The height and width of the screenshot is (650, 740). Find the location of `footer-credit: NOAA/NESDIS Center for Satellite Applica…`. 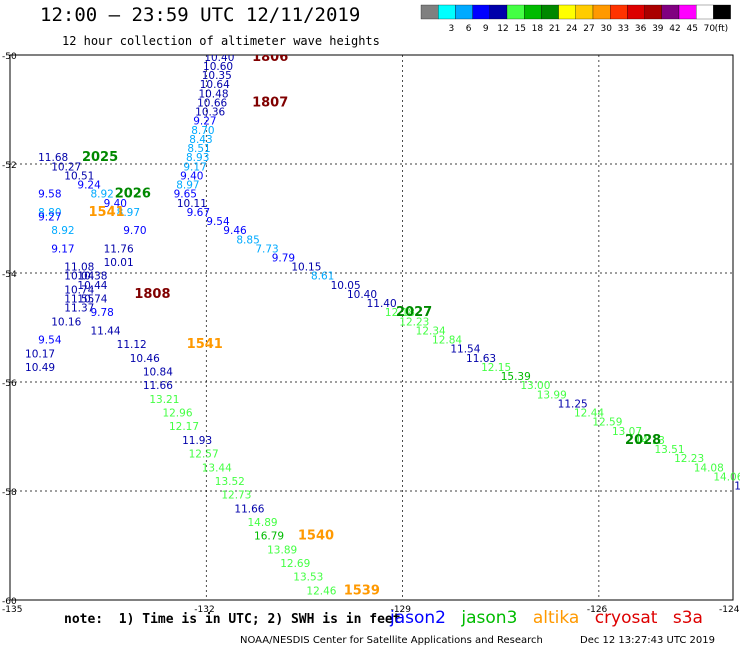

footer-credit: NOAA/NESDIS Center for Satellite Applica… is located at coordinates (391, 640).